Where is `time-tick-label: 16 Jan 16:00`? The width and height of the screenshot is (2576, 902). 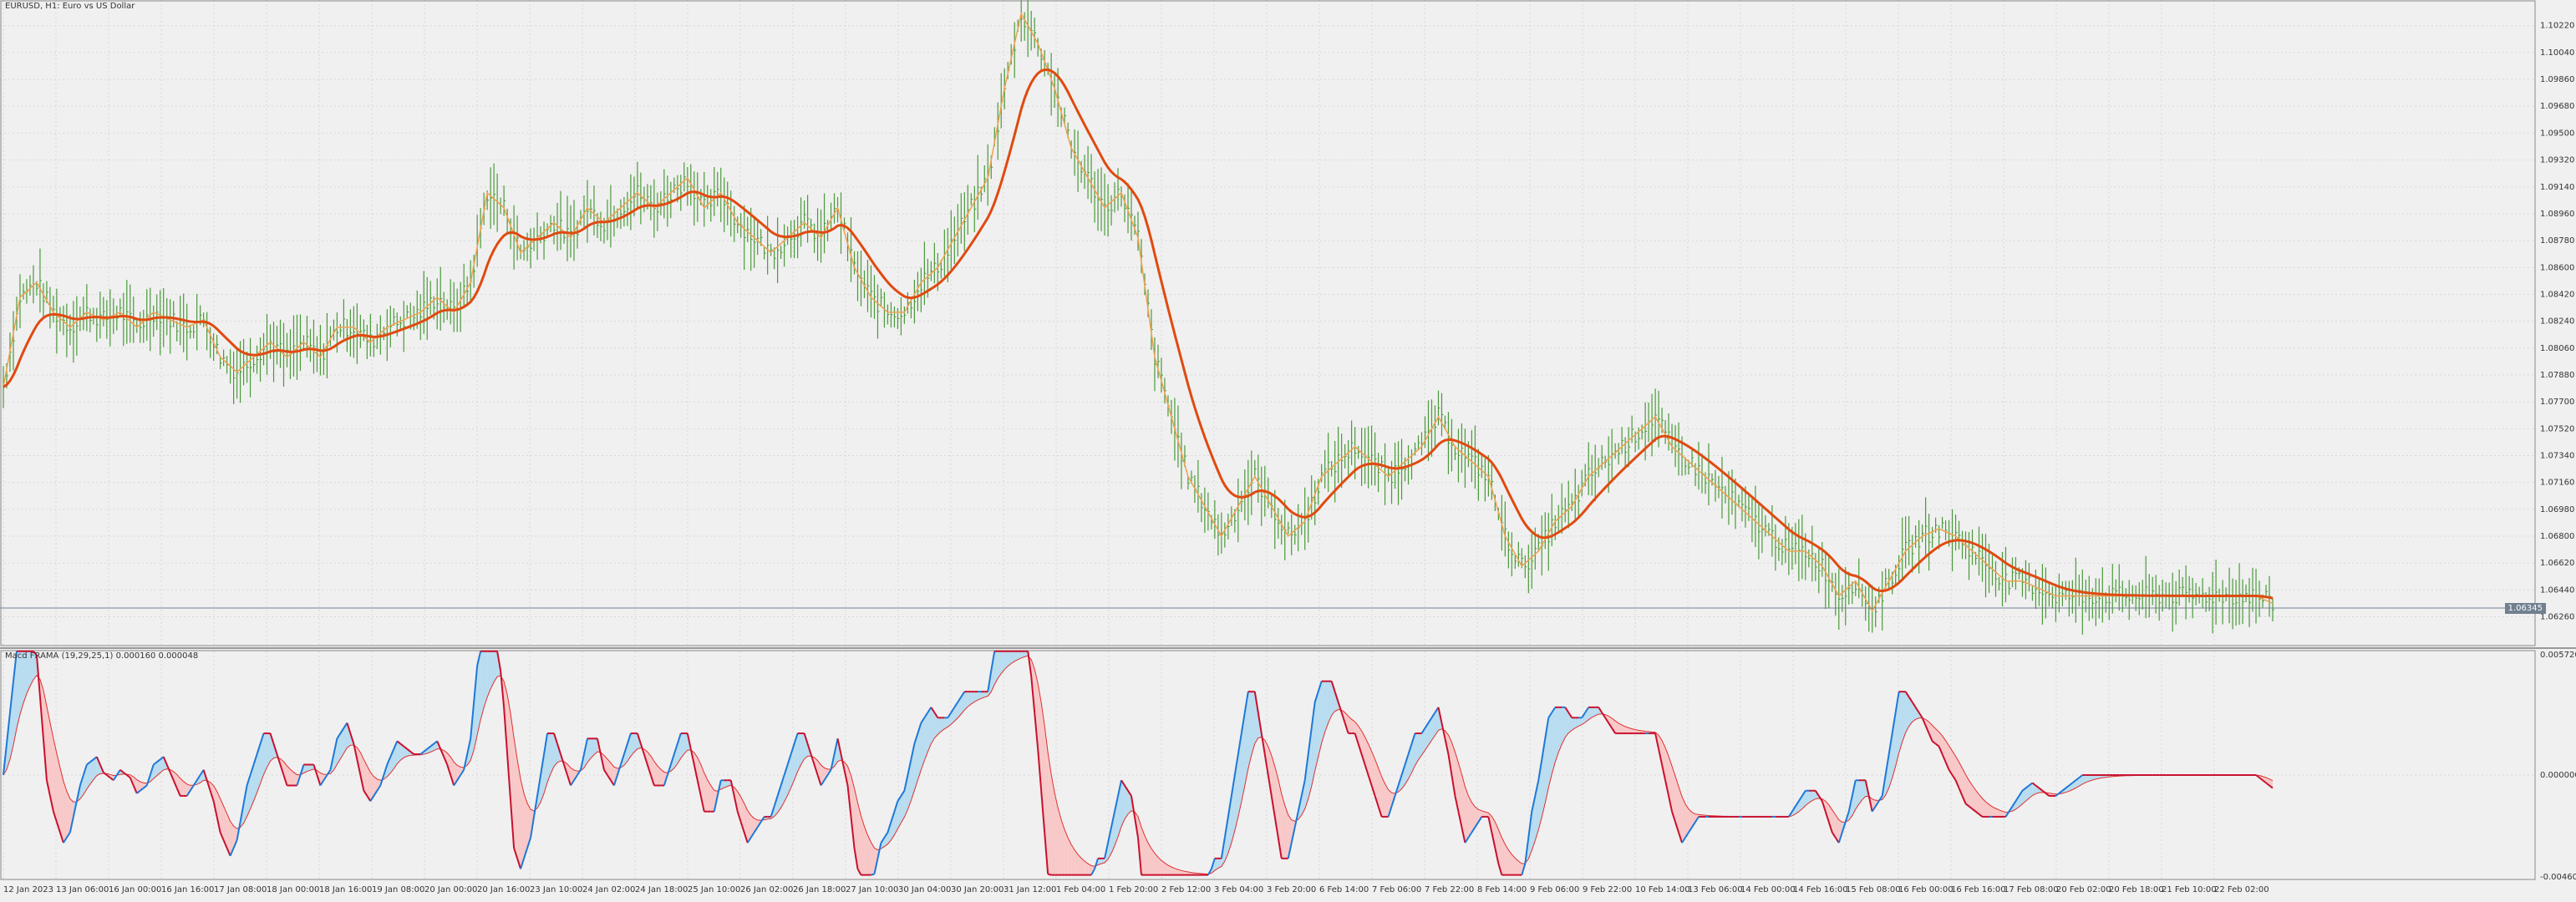
time-tick-label: 16 Jan 16:00 is located at coordinates (187, 889).